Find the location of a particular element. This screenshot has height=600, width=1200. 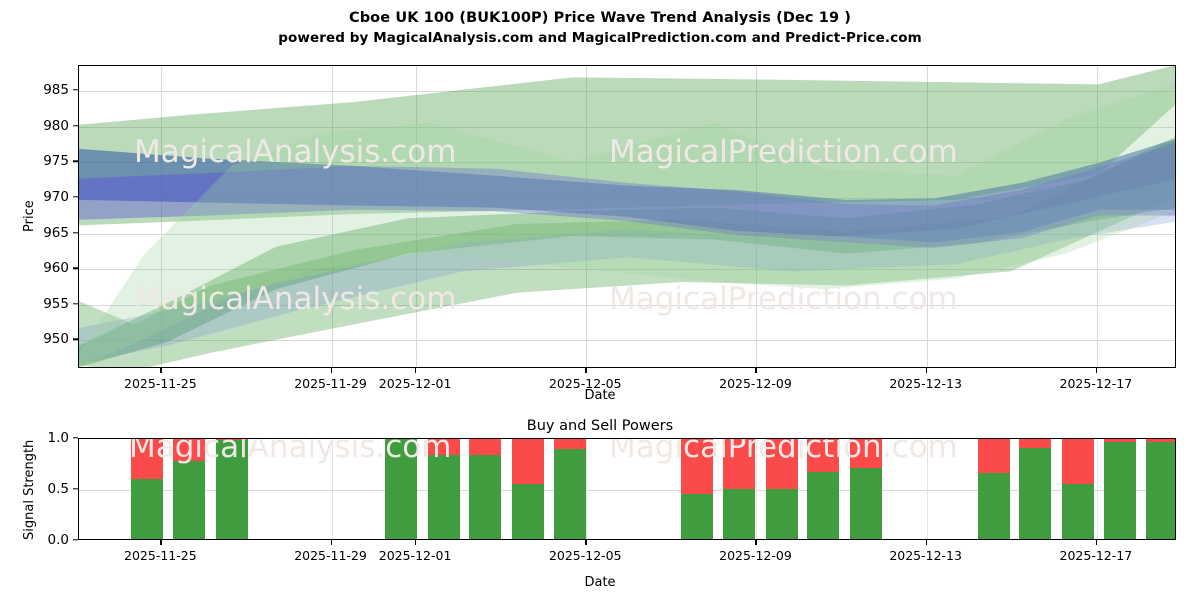

signal-ytick-label: 0.5 is located at coordinates (58, 489).